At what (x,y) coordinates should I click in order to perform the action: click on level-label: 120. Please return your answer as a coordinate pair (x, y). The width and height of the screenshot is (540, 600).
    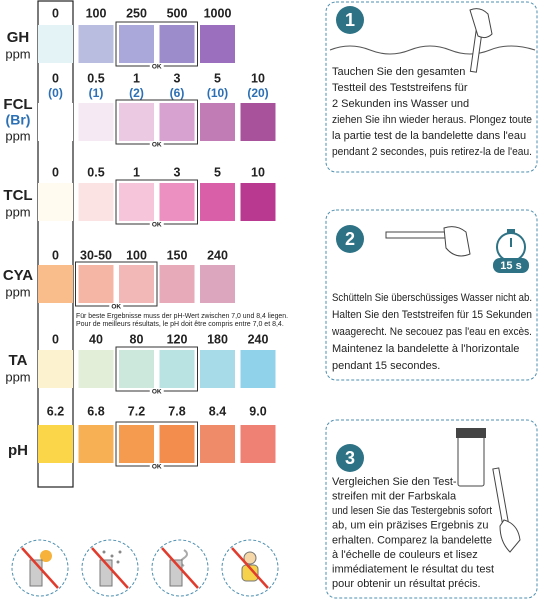
    Looking at the image, I should click on (177, 339).